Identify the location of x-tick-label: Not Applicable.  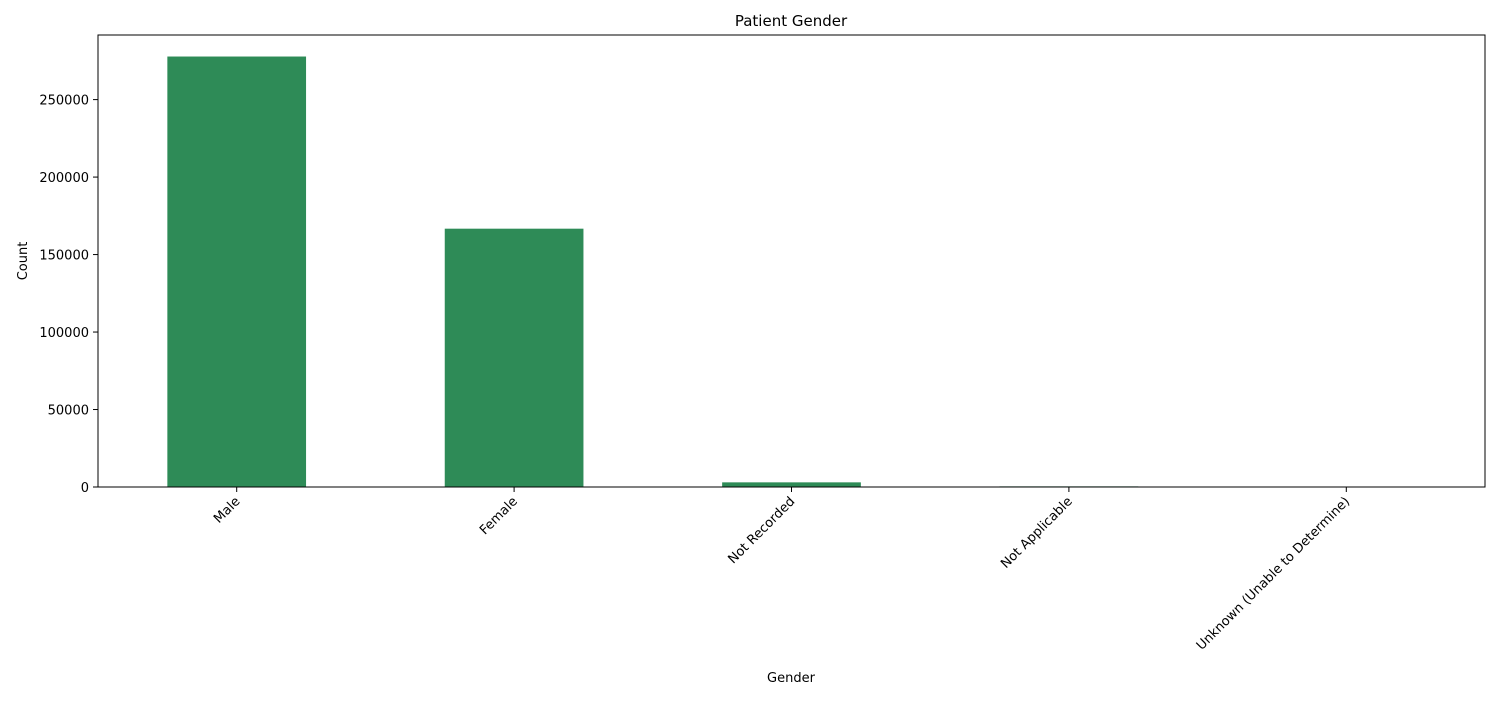
(1036, 532).